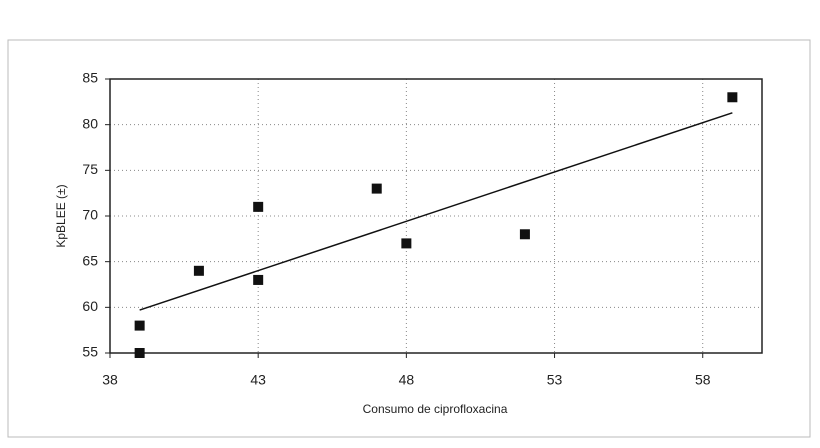  I want to click on x-tick-label: 58, so click(703, 380).